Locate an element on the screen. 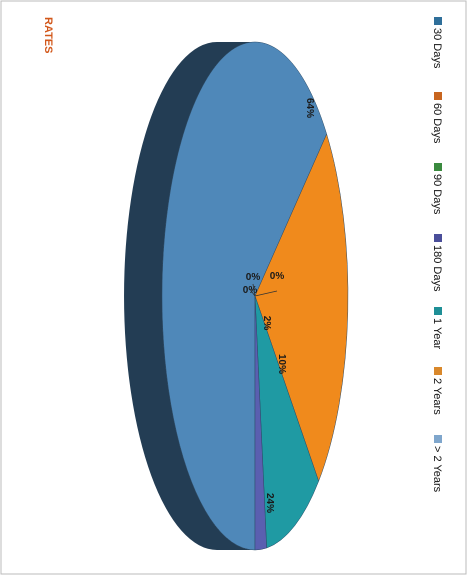  data-label-2: 0% is located at coordinates (250, 290).